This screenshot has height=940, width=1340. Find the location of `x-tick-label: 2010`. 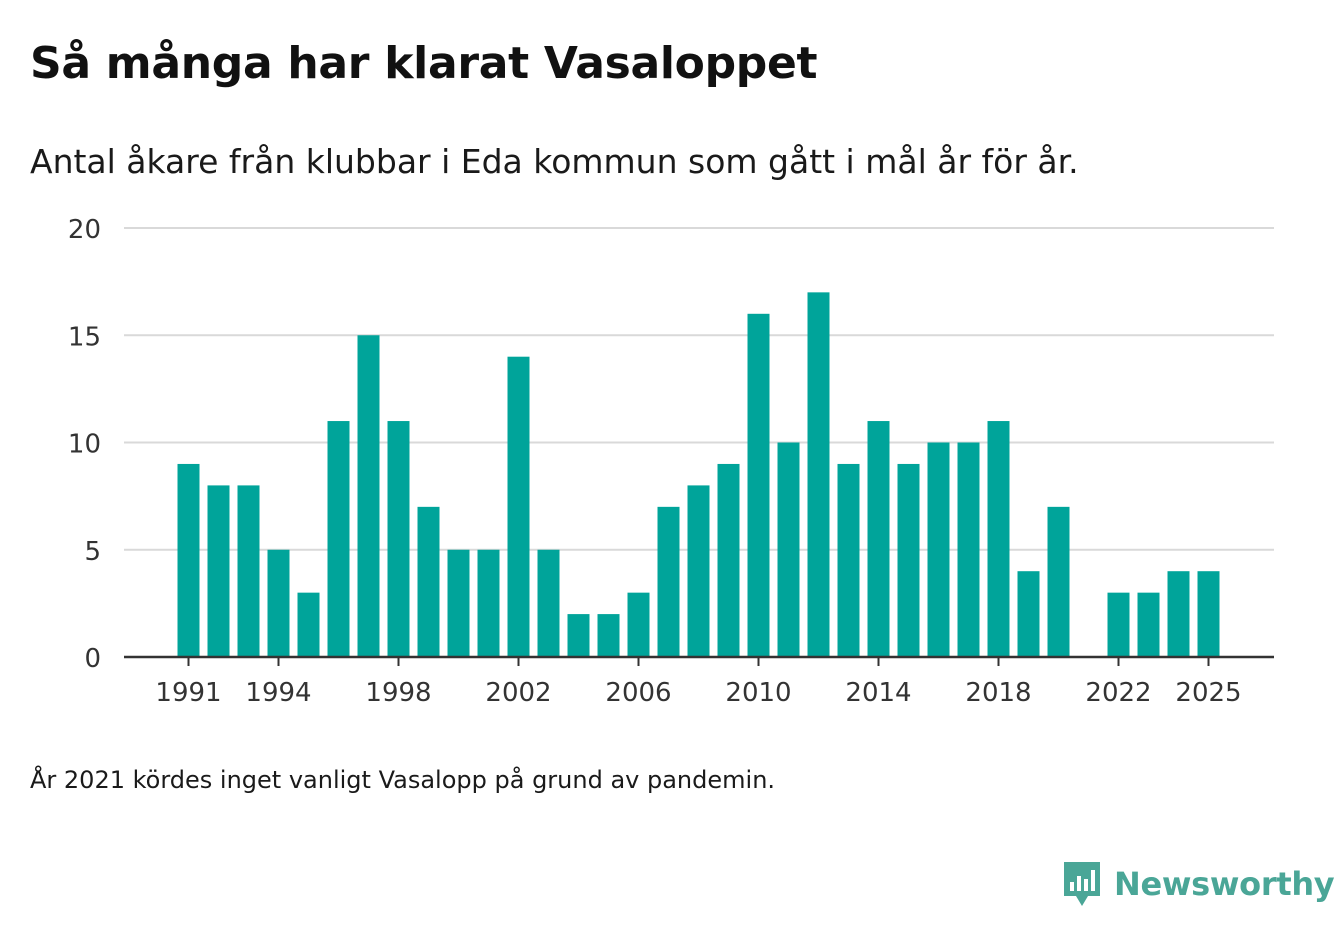

x-tick-label: 2010 is located at coordinates (758, 693).